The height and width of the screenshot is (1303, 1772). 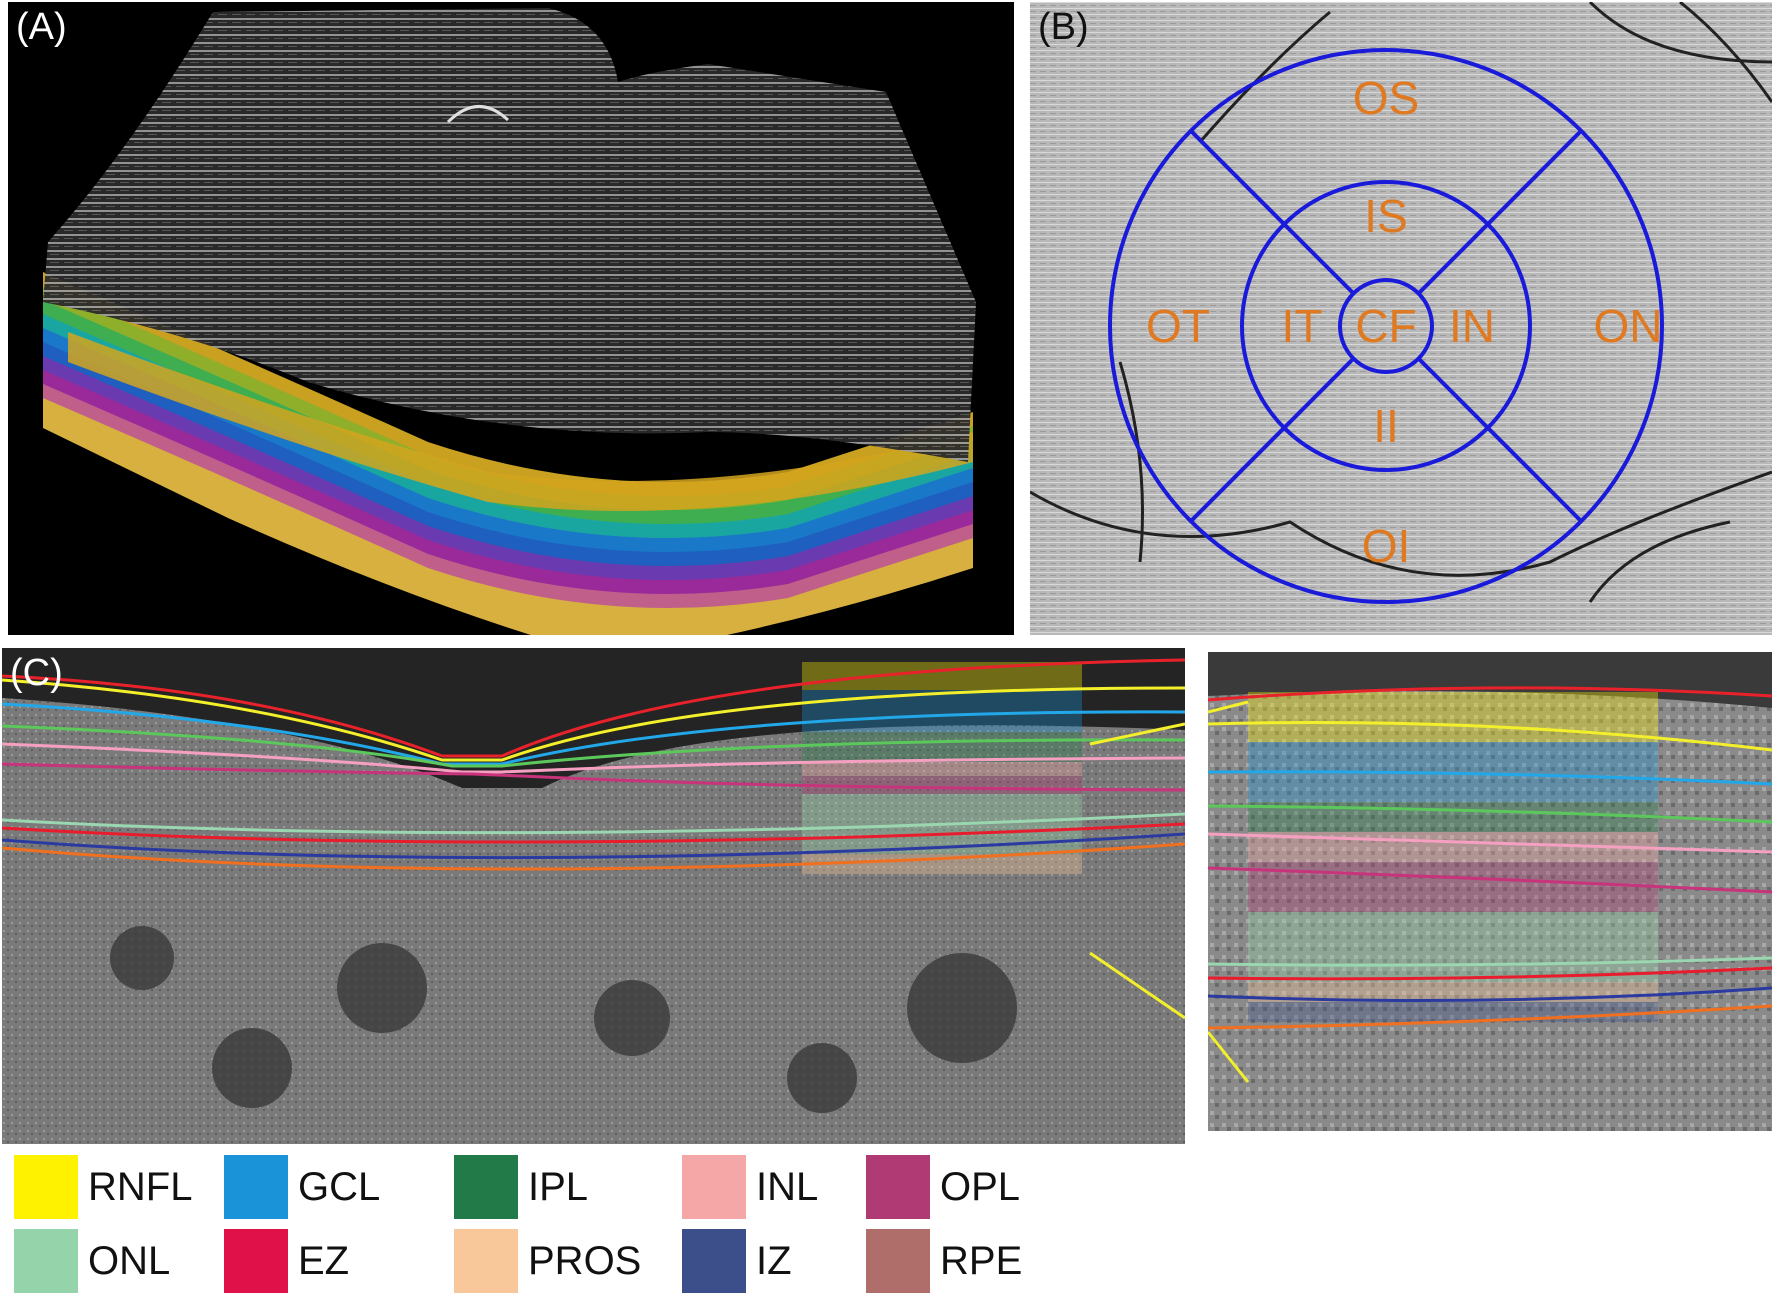 I want to click on etdrs-region-label: IT, so click(x=1302, y=326).